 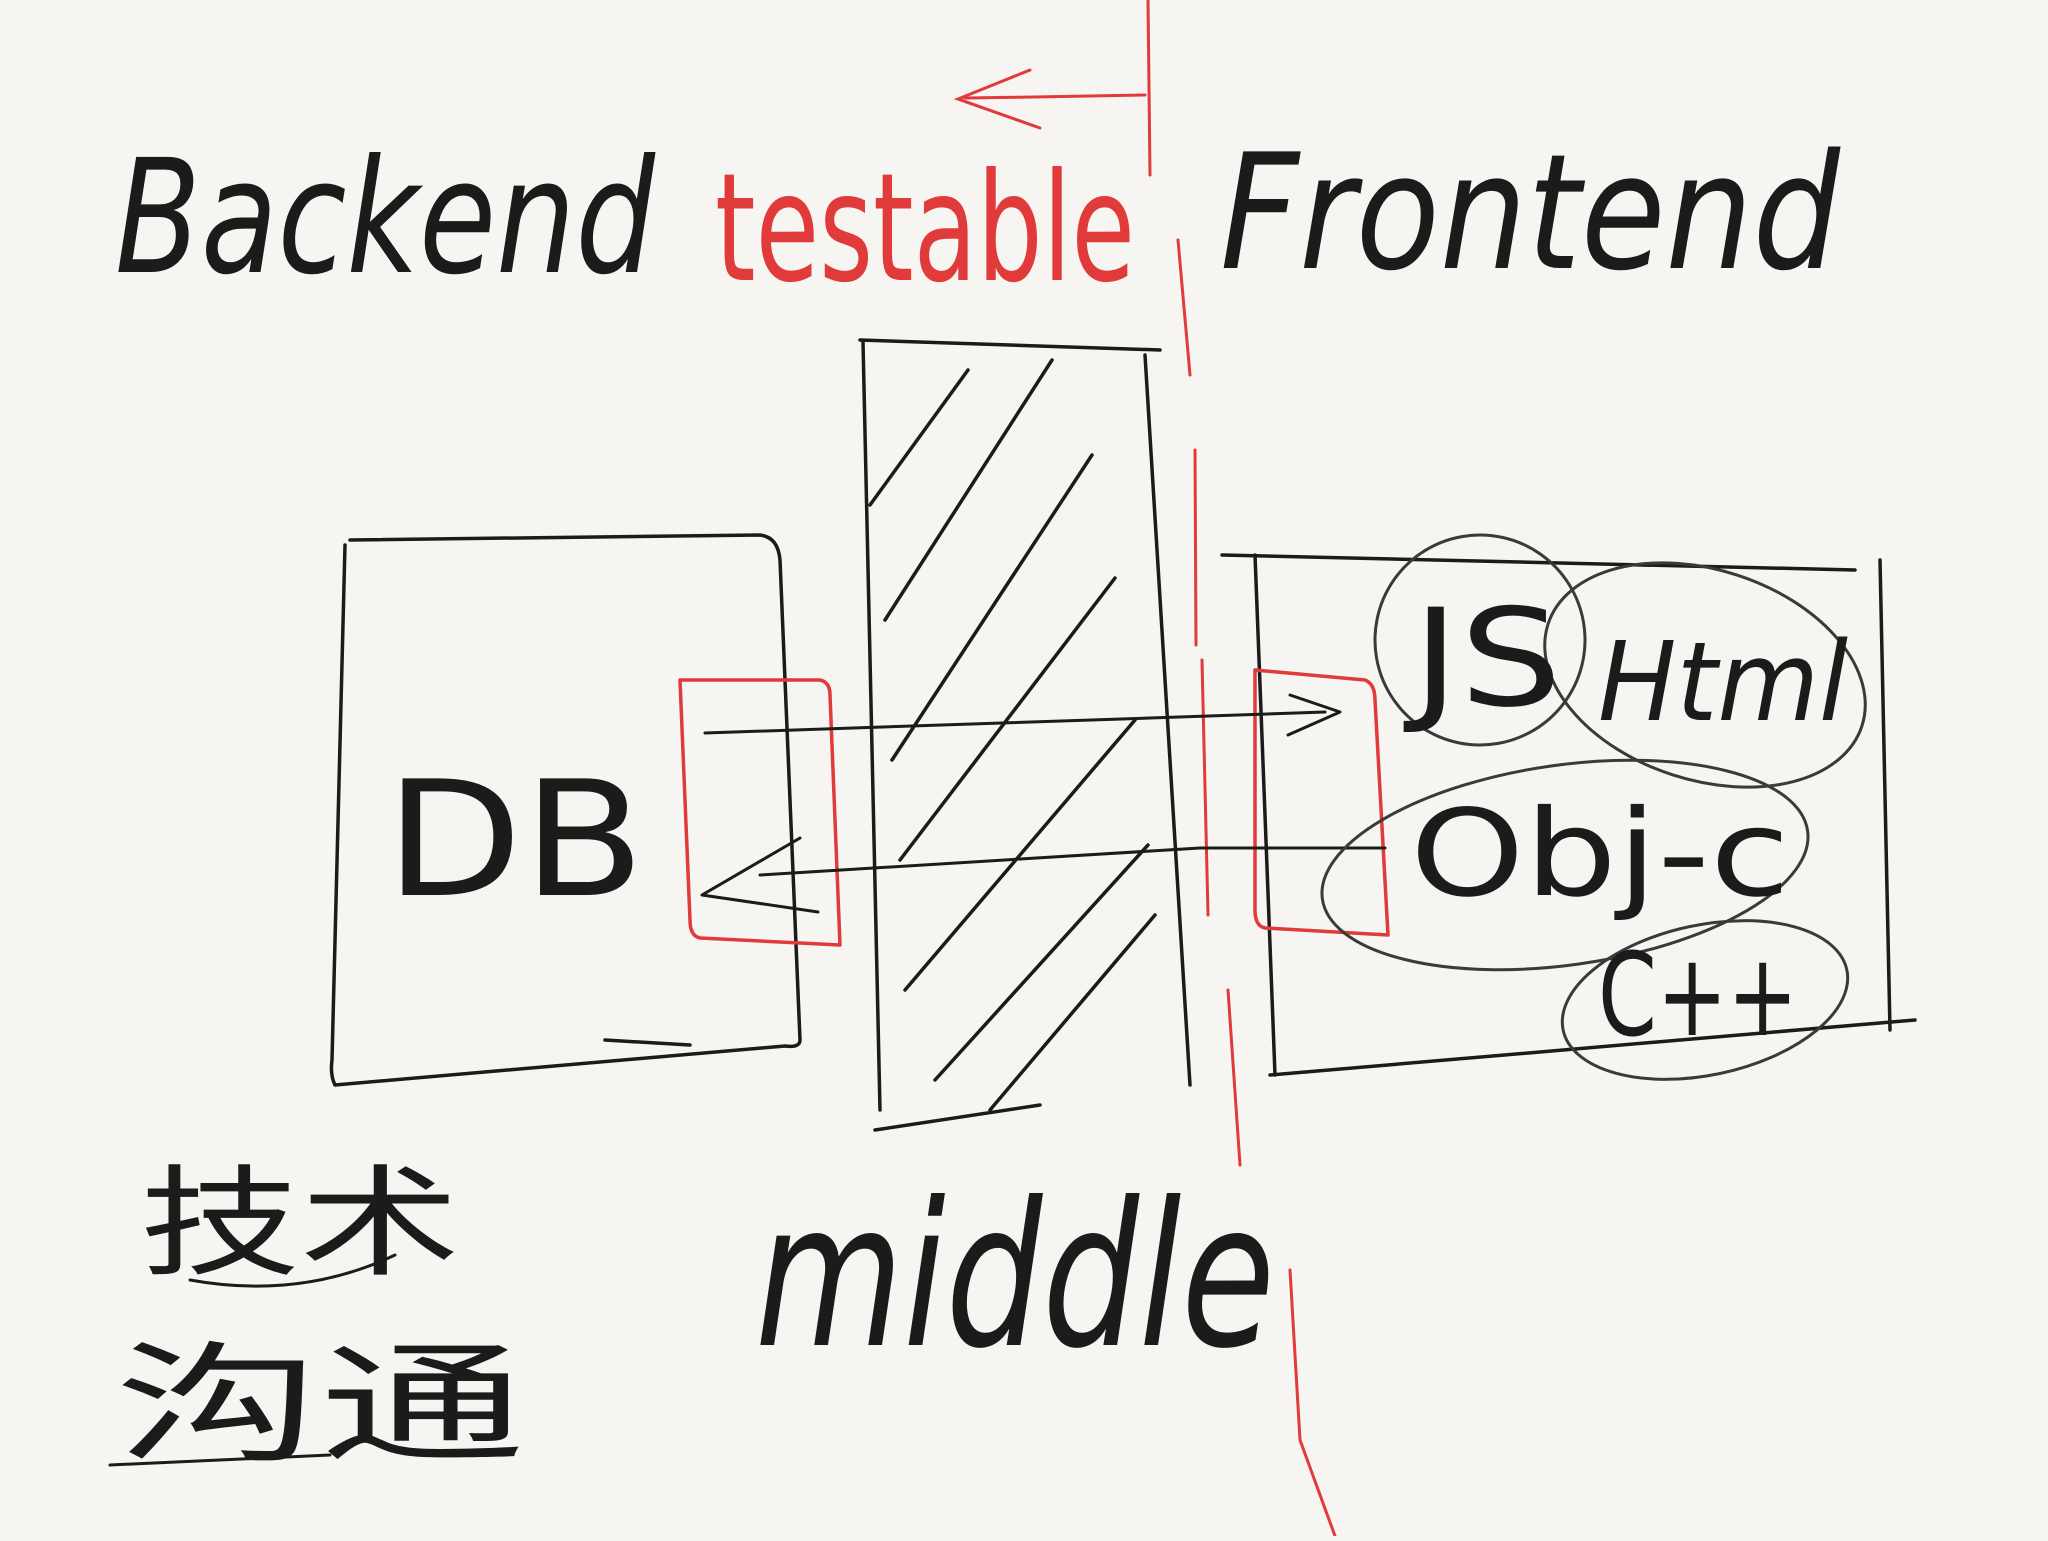 What do you see at coordinates (1723, 682) in the screenshot?
I see `html-label: Html` at bounding box center [1723, 682].